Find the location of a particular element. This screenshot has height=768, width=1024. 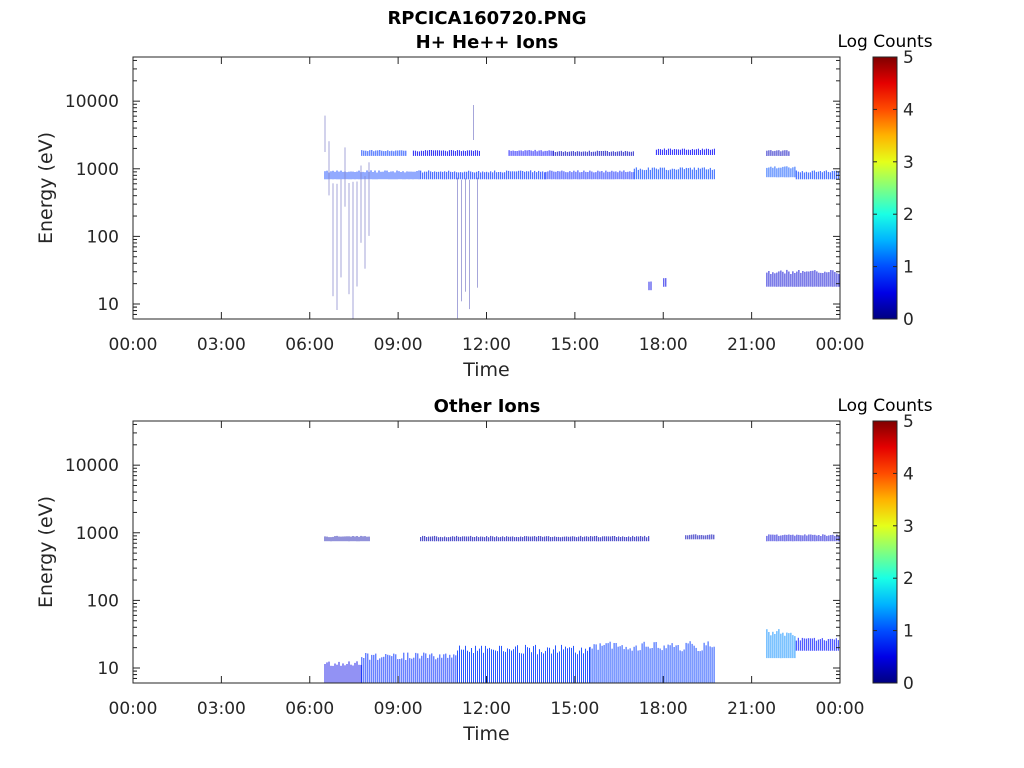

y-tick-label: 1000 is located at coordinates (97, 170).